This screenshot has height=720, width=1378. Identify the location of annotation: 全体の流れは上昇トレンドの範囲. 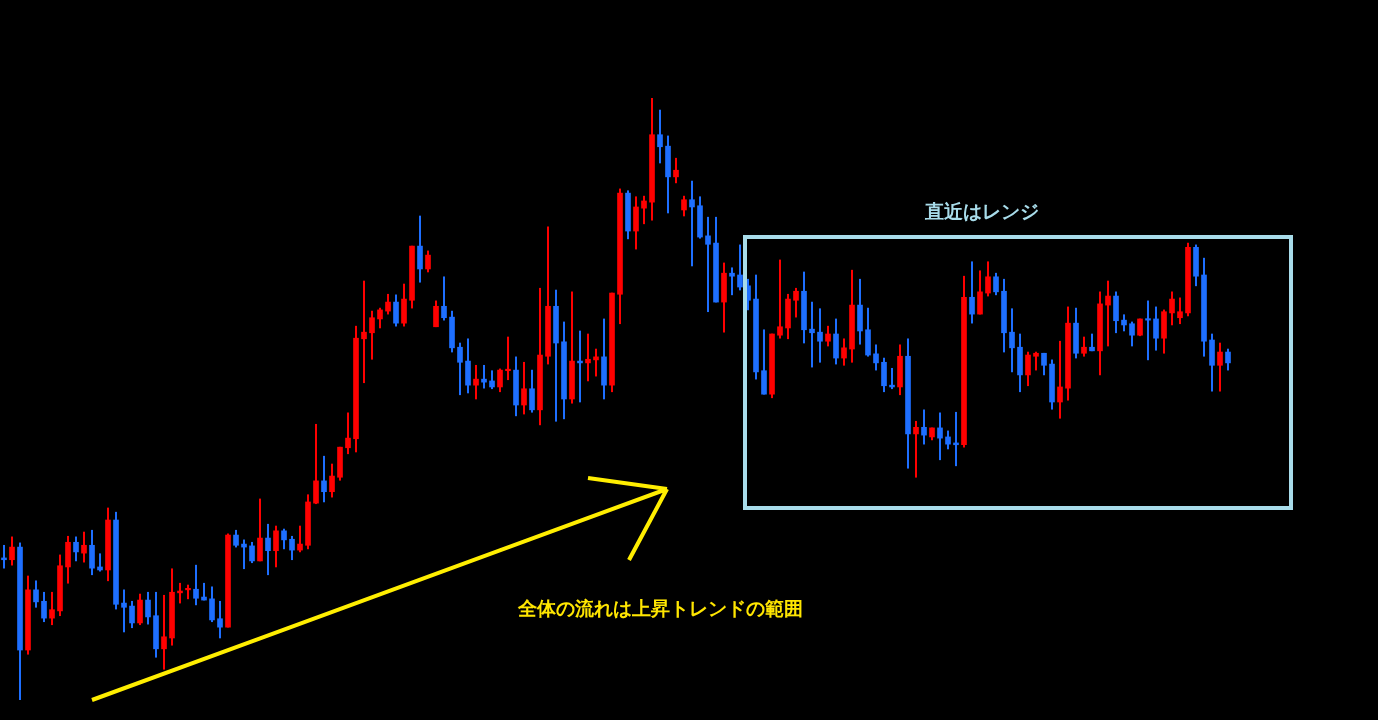
(660, 608).